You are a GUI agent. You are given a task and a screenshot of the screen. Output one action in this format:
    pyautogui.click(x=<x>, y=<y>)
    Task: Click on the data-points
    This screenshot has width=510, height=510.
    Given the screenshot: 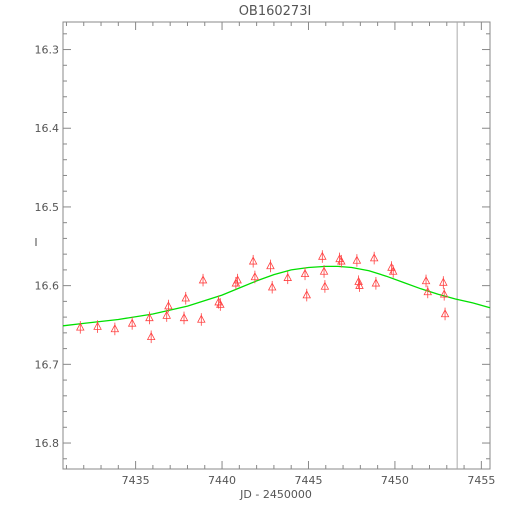 What is the action you would take?
    pyautogui.click(x=263, y=297)
    